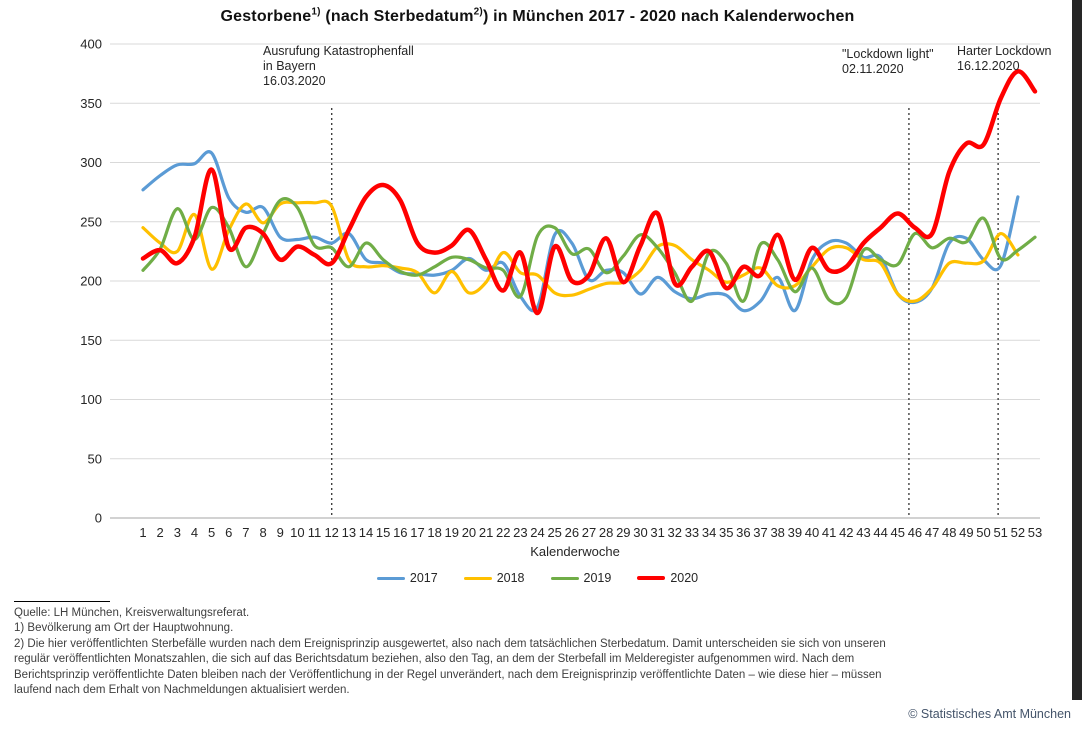 This screenshot has width=1085, height=732. Describe the element at coordinates (1004, 51) in the screenshot. I see `annotation-line: Harter Lockdown` at that location.